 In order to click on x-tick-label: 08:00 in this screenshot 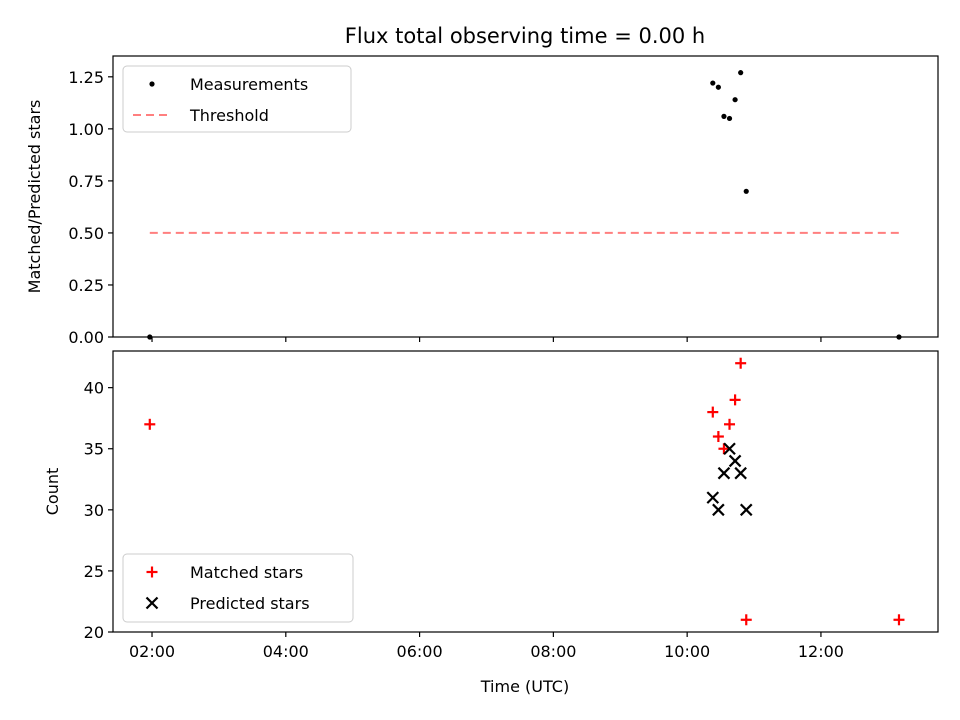, I will do `click(553, 651)`.